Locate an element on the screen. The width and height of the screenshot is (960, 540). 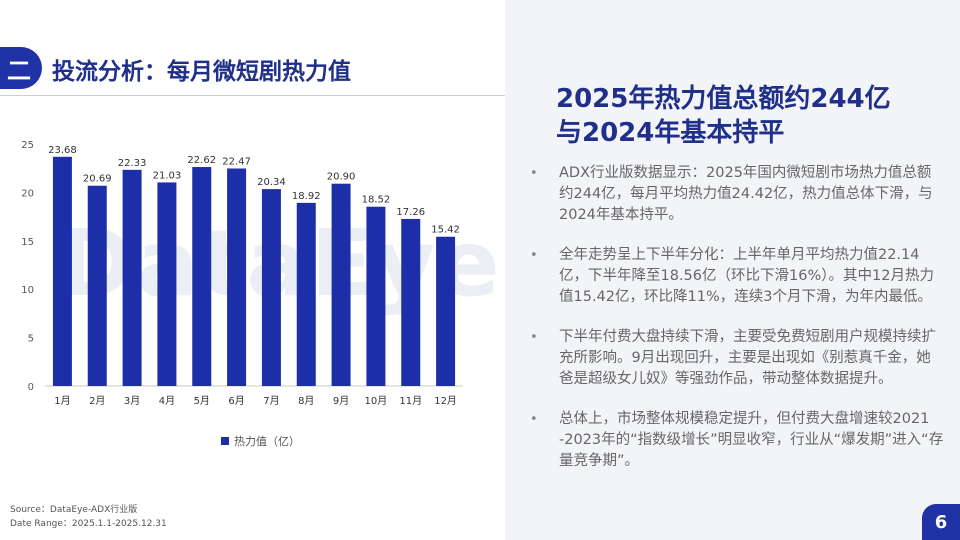
date-range-line: Date Range：2025.1.1-2025.12.31 is located at coordinates (88, 524).